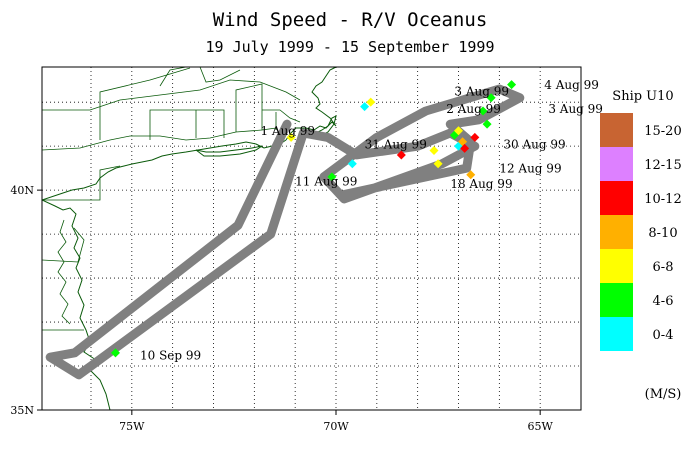  I want to click on legend-label: 6-8, so click(663, 267).